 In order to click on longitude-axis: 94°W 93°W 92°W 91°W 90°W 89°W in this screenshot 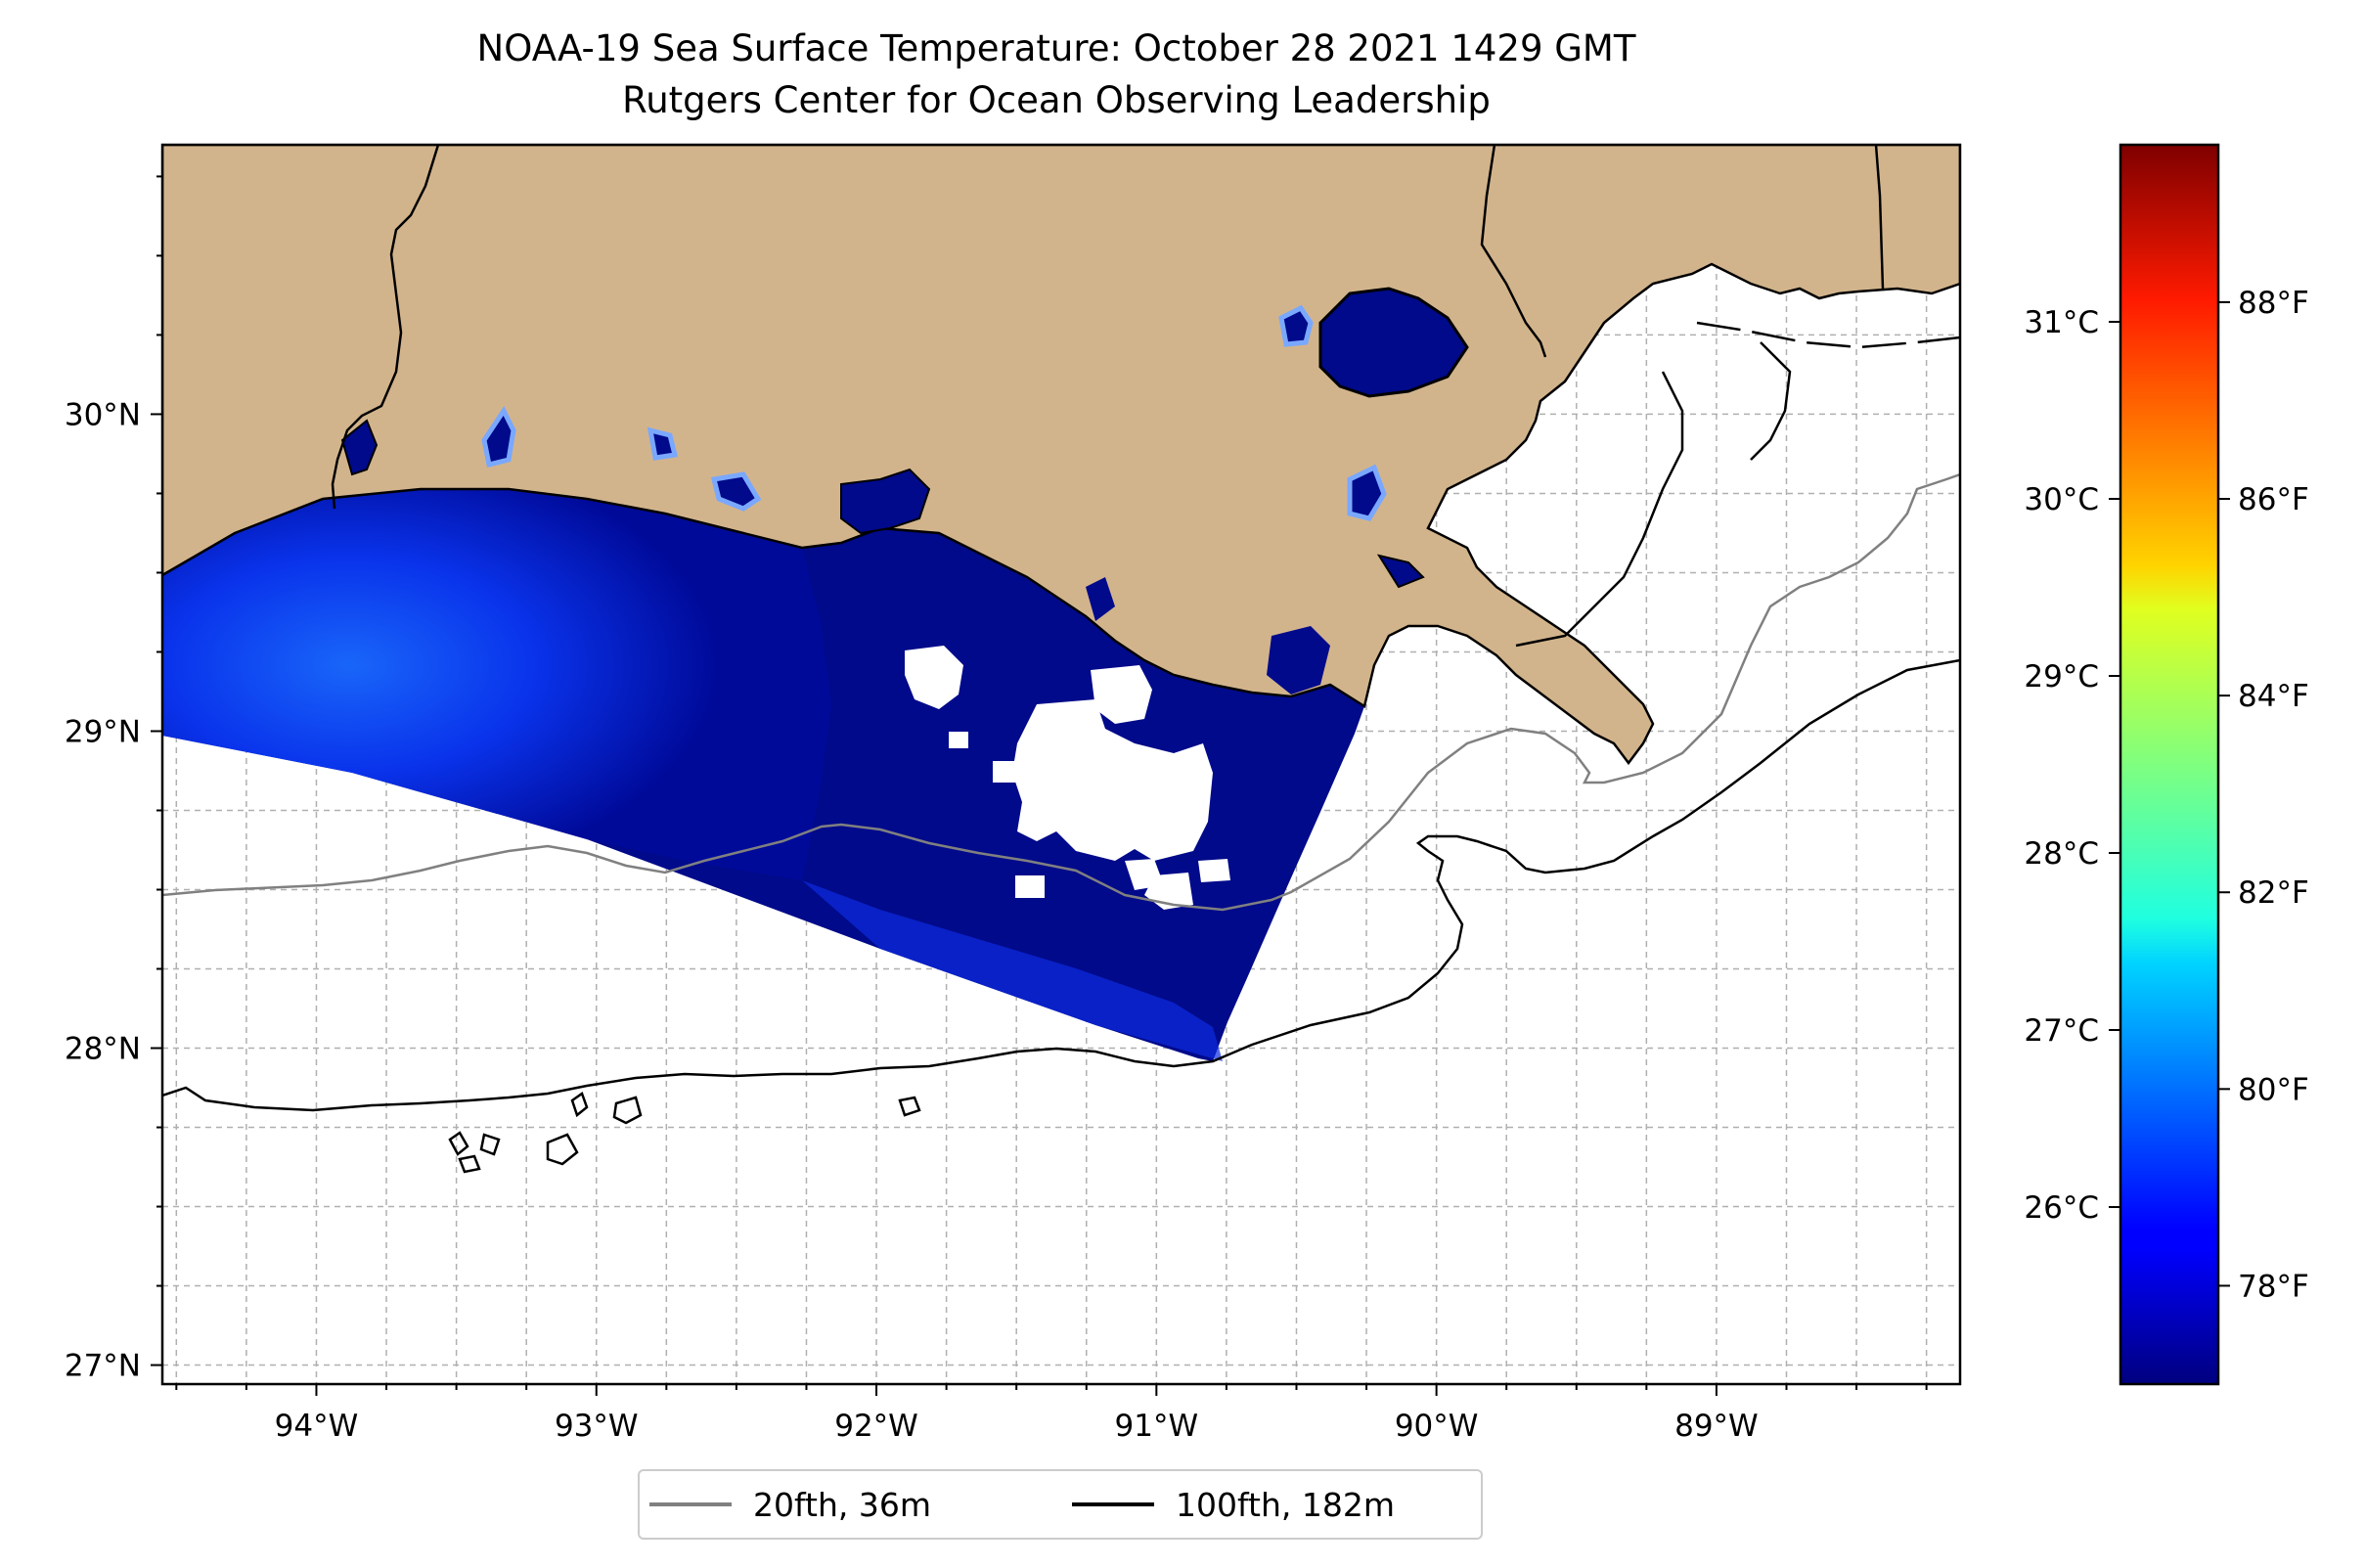, I will do `click(1051, 1414)`.